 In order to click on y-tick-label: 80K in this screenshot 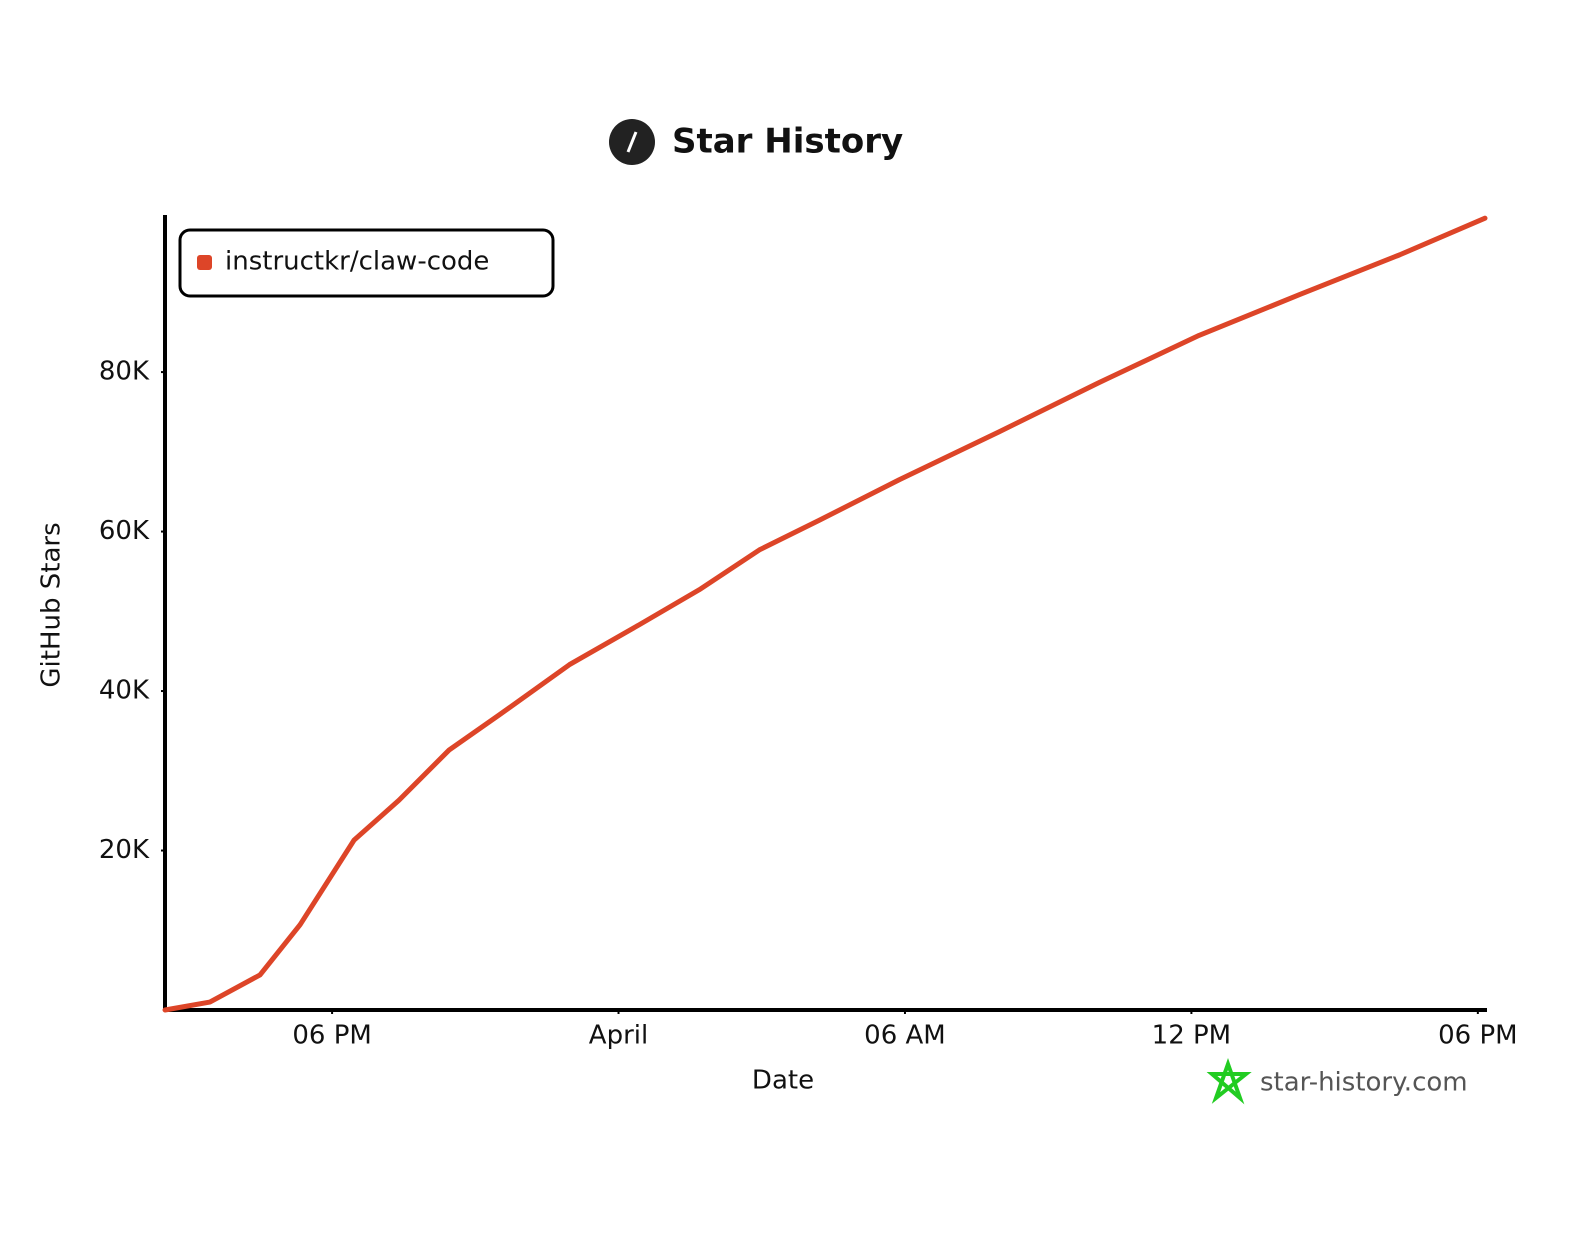, I will do `click(124, 372)`.